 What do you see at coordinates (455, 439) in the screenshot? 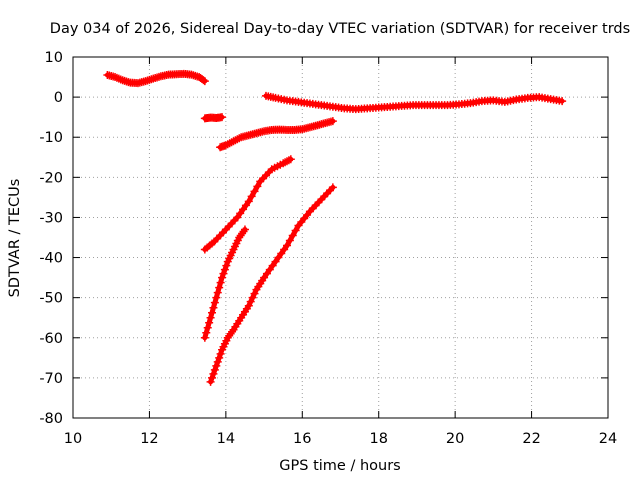
I see `x-tick-label: 20` at bounding box center [455, 439].